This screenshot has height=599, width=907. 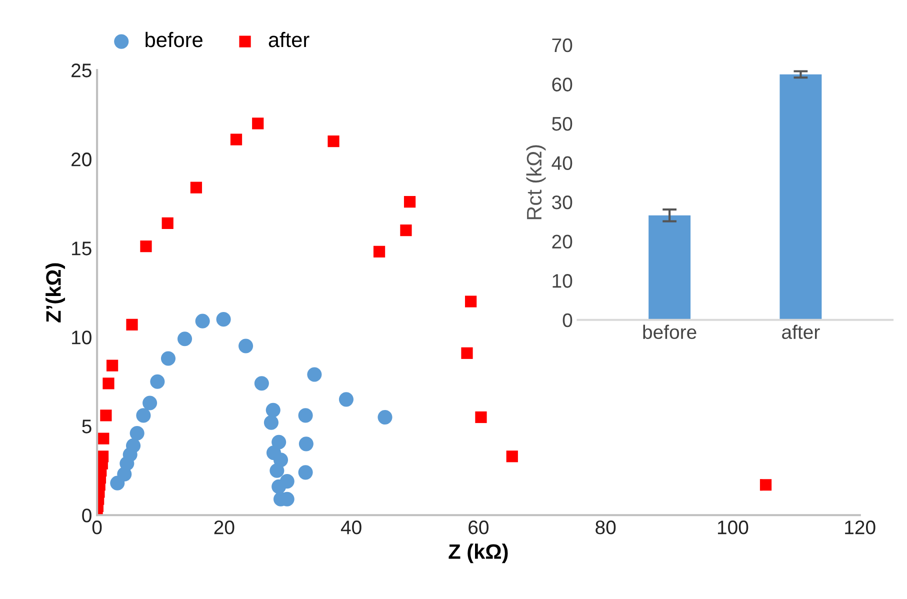 What do you see at coordinates (562, 45) in the screenshot?
I see `y-tick-label: 70` at bounding box center [562, 45].